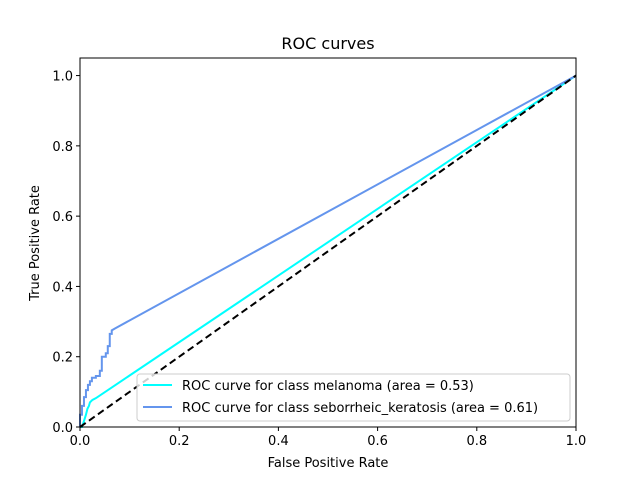  What do you see at coordinates (328, 438) in the screenshot?
I see `x-axis-ticks: 0.0 0.2 0.4 0.6 0.8 1.0` at bounding box center [328, 438].